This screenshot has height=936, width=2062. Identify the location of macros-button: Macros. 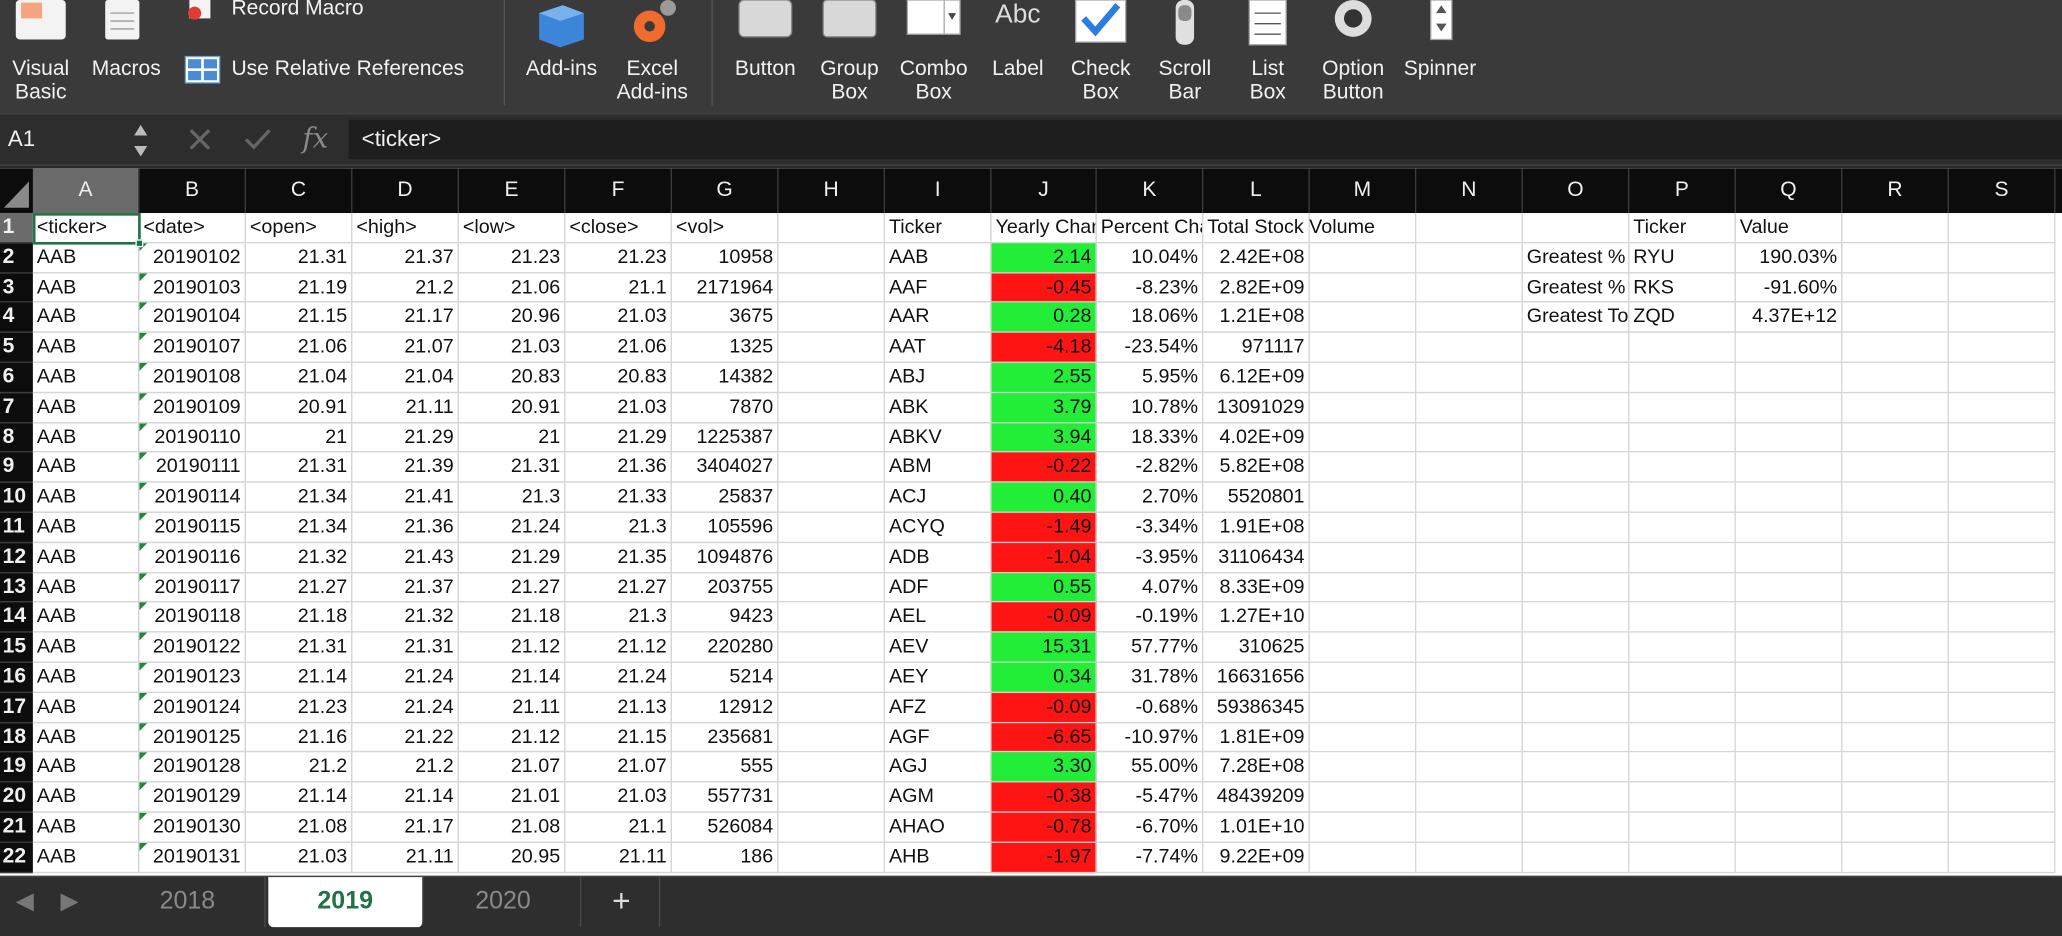
(126, 52).